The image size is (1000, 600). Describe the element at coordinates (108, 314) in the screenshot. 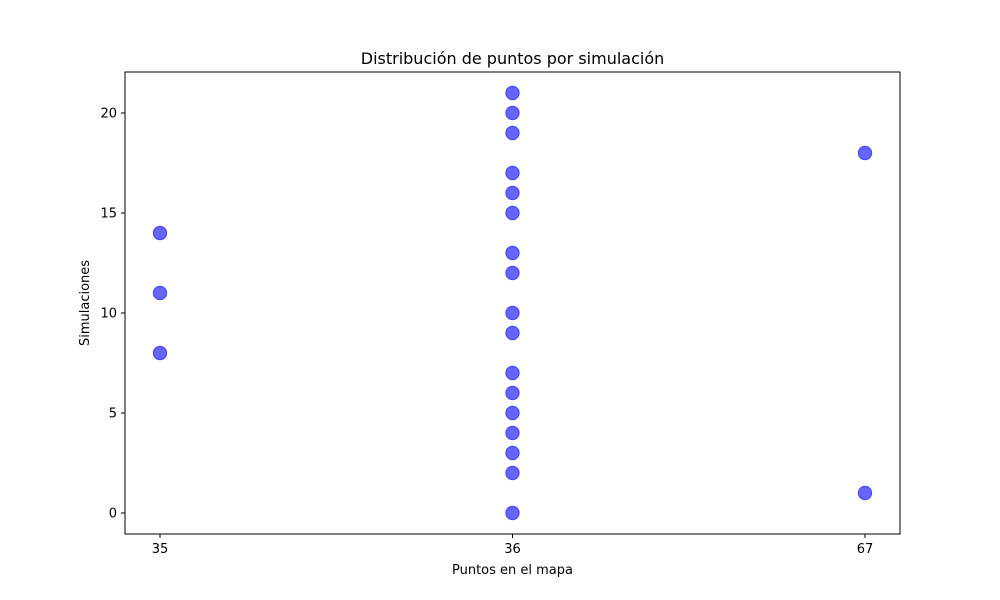

I see `y-tick-label: 10` at that location.